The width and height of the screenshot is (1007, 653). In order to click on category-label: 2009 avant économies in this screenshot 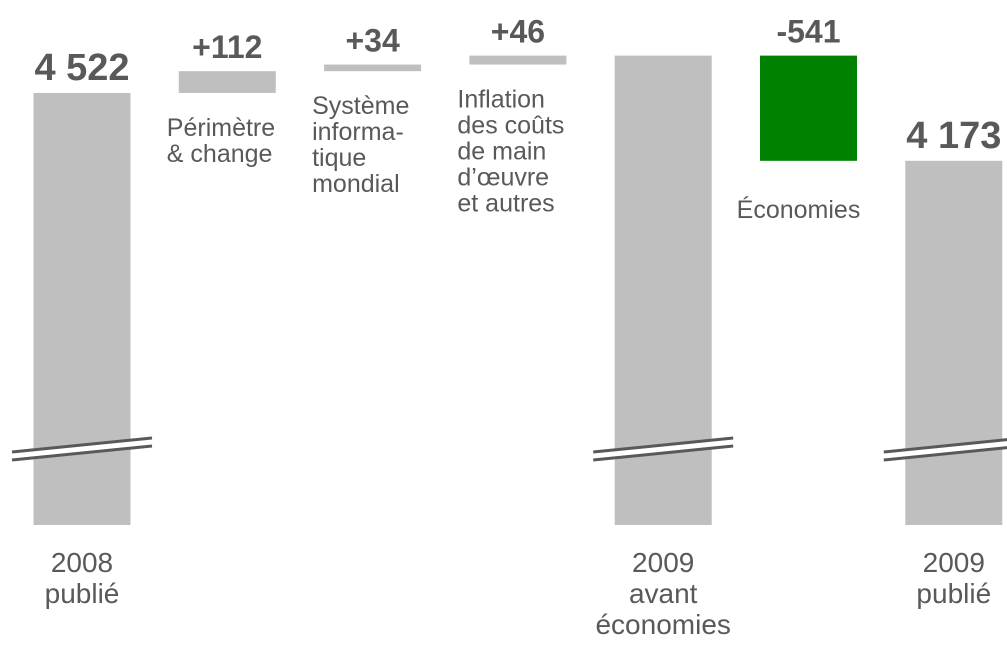, I will do `click(662, 593)`.